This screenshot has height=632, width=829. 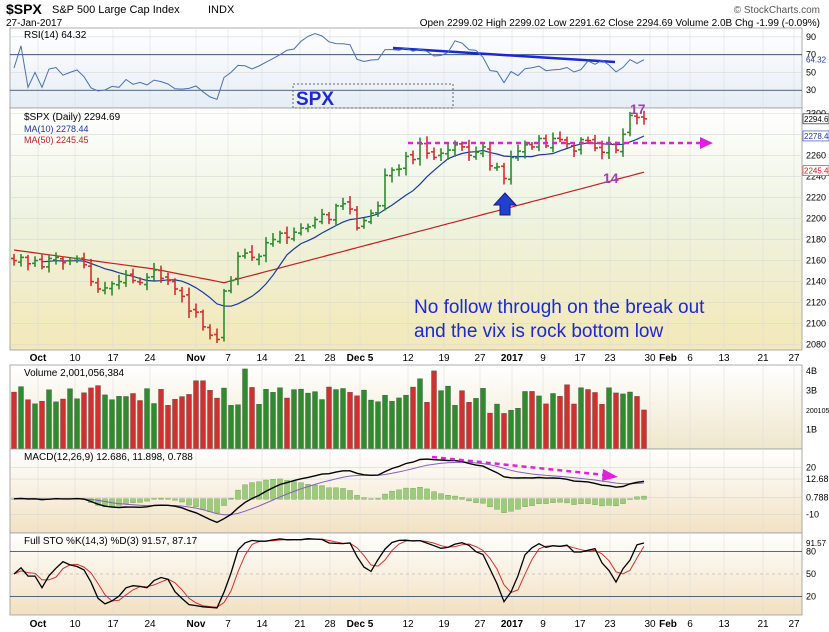 What do you see at coordinates (315, 99) in the screenshot?
I see `spx-label: SPX` at bounding box center [315, 99].